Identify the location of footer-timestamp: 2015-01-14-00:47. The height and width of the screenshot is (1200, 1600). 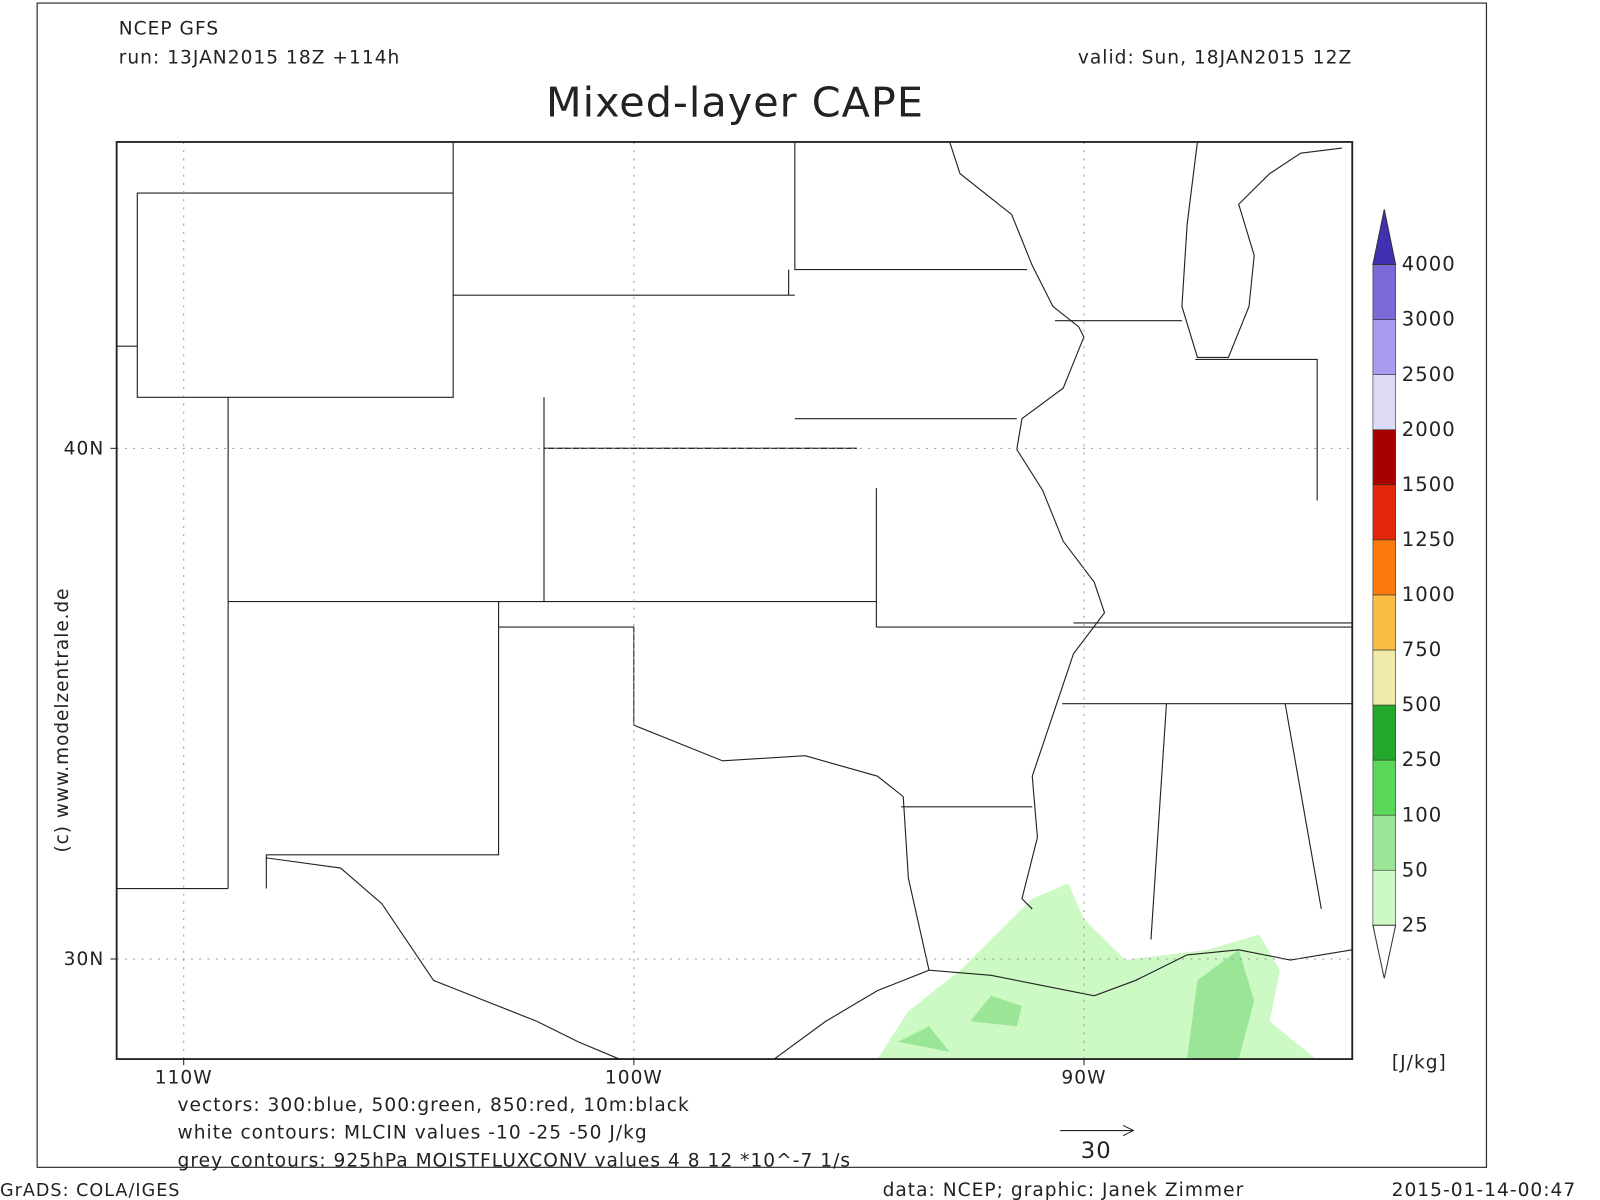
(1484, 1190).